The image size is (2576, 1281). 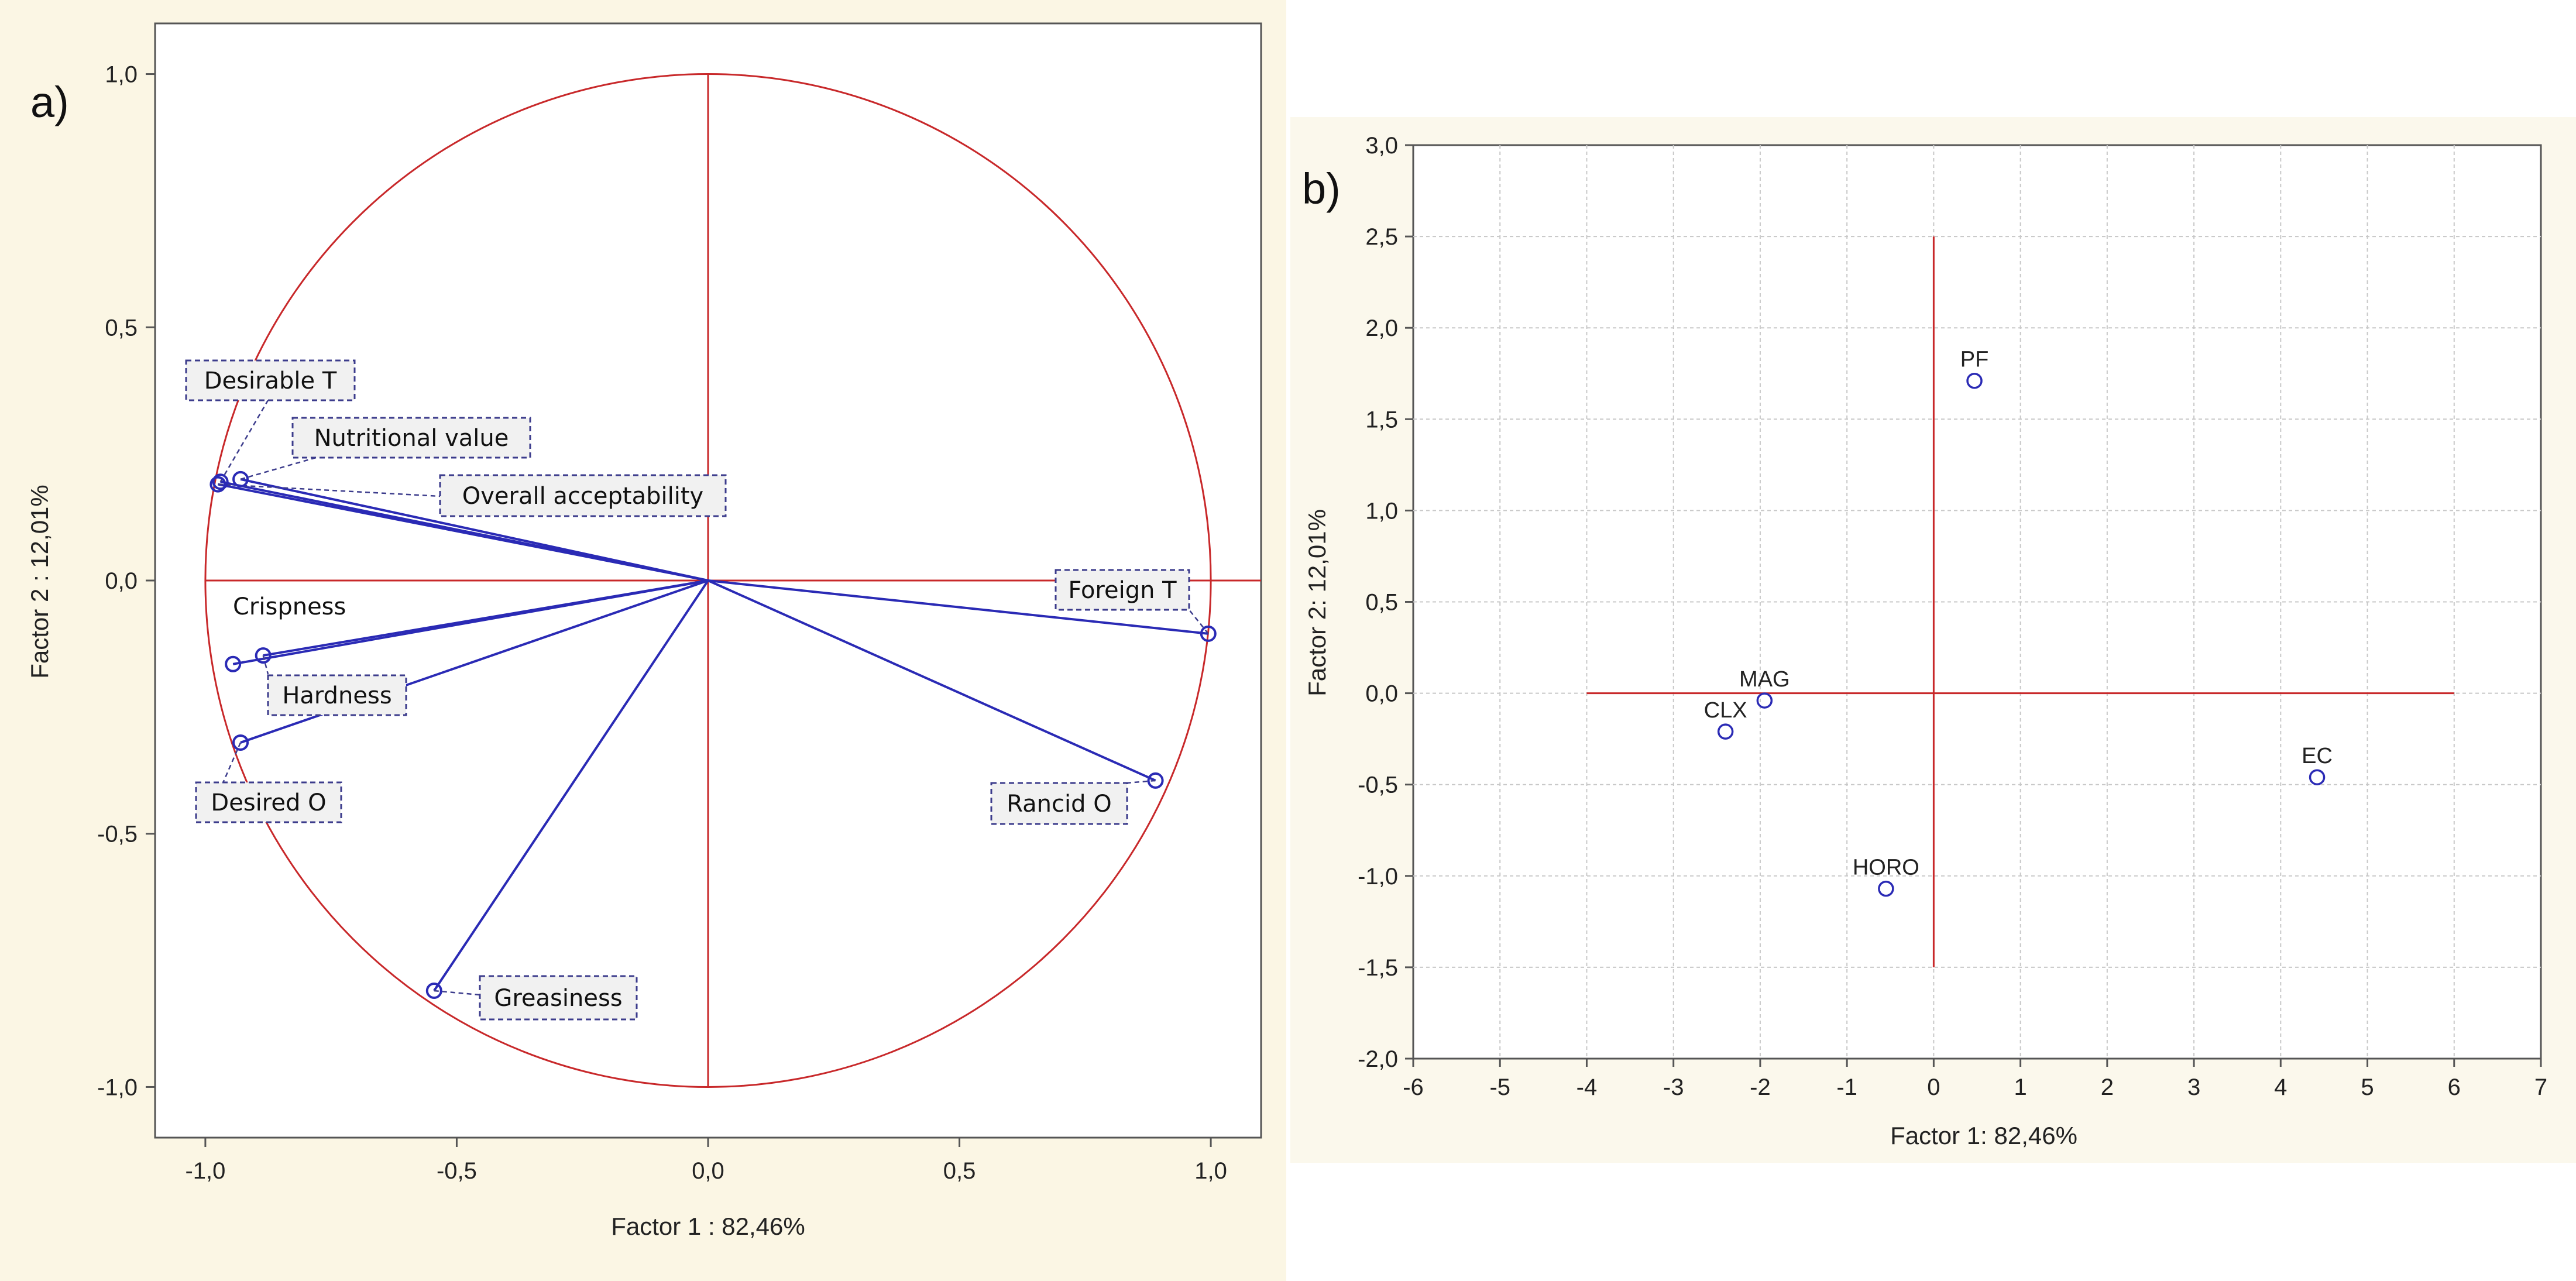 What do you see at coordinates (1381, 420) in the screenshot?
I see `y-tick-label: 1,5` at bounding box center [1381, 420].